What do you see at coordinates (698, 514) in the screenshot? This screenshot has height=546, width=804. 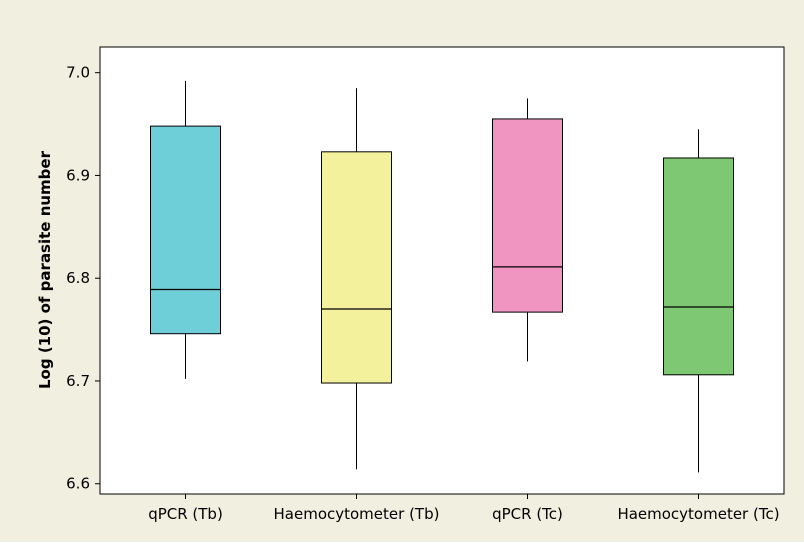 I see `x-tick-label: Haemocytometer (Tc)` at bounding box center [698, 514].